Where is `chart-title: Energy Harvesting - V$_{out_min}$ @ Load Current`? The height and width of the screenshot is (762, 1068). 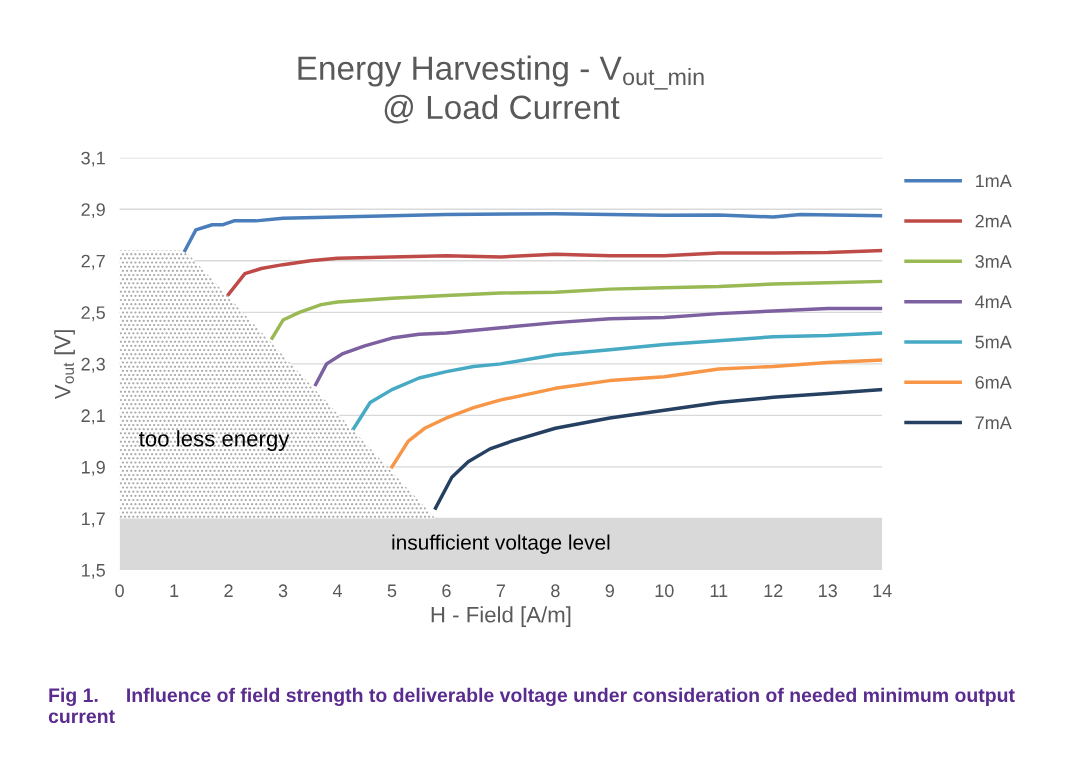 chart-title: Energy Harvesting - V$_{out_min}$ @ Load Current is located at coordinates (501, 89).